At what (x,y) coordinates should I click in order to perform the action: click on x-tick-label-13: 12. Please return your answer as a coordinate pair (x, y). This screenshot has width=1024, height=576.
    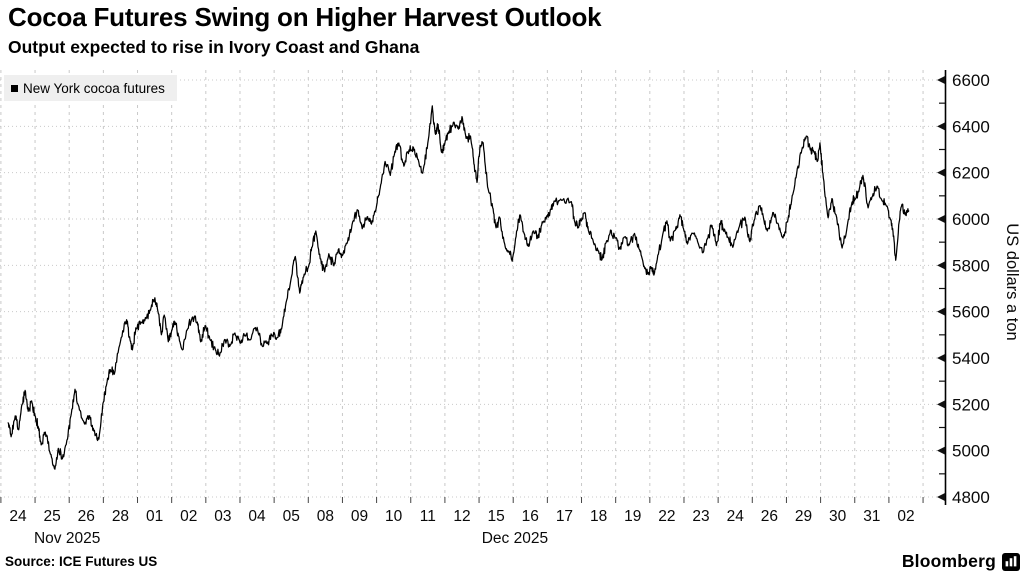
    Looking at the image, I should click on (461, 516).